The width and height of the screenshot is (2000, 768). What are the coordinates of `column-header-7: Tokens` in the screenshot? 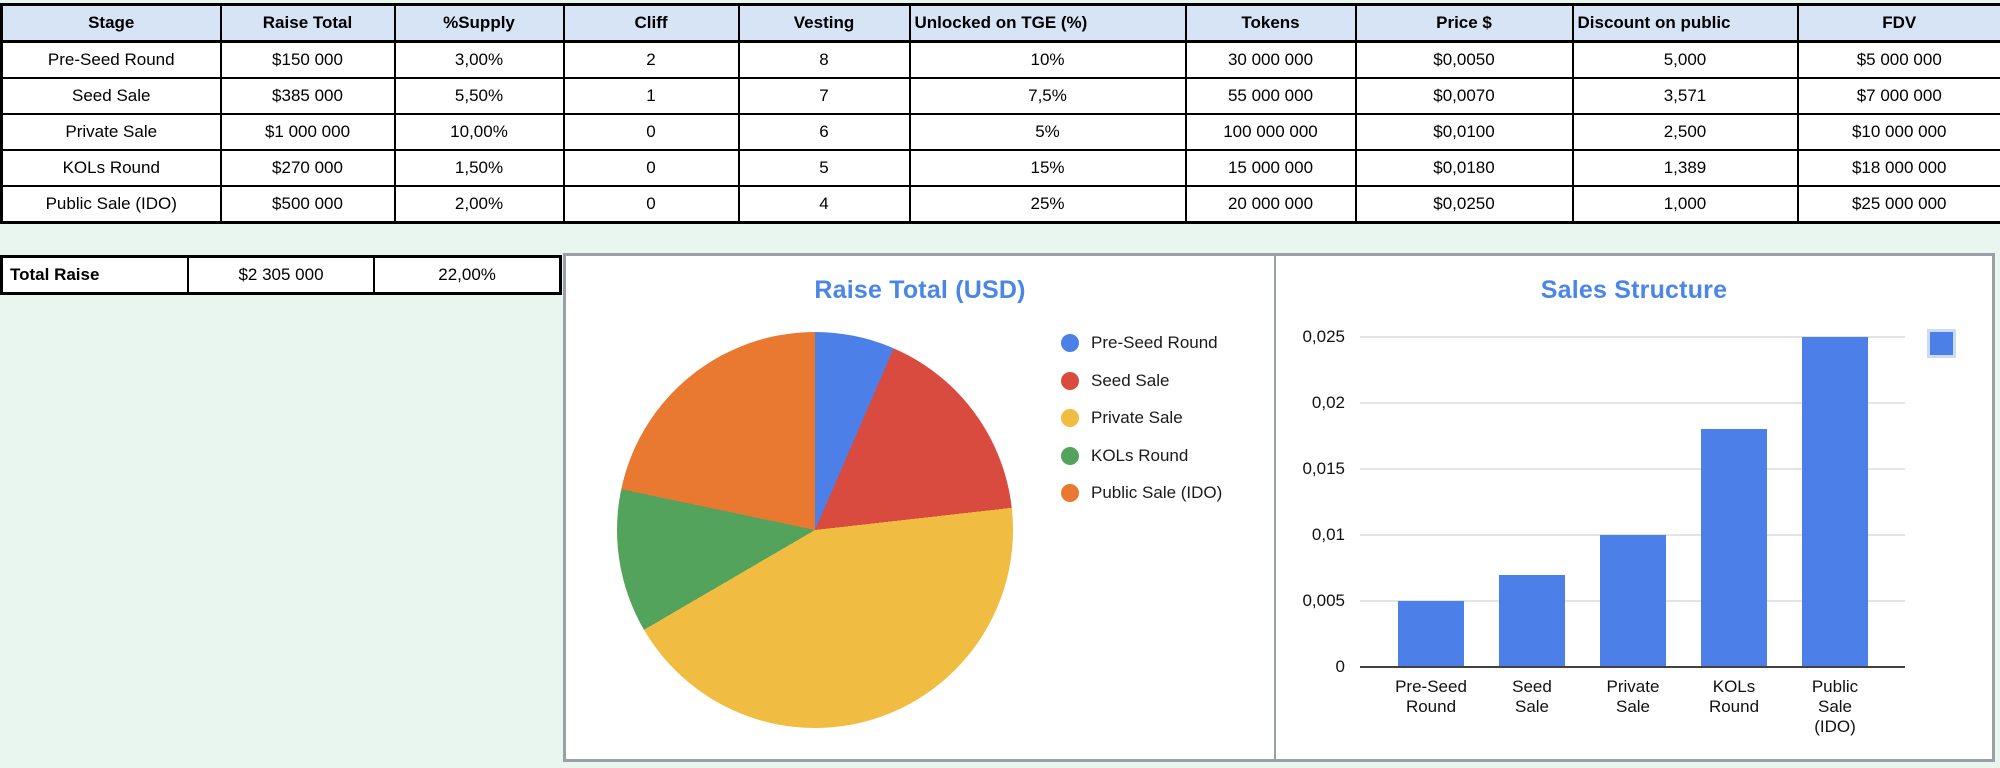 It's located at (1270, 23).